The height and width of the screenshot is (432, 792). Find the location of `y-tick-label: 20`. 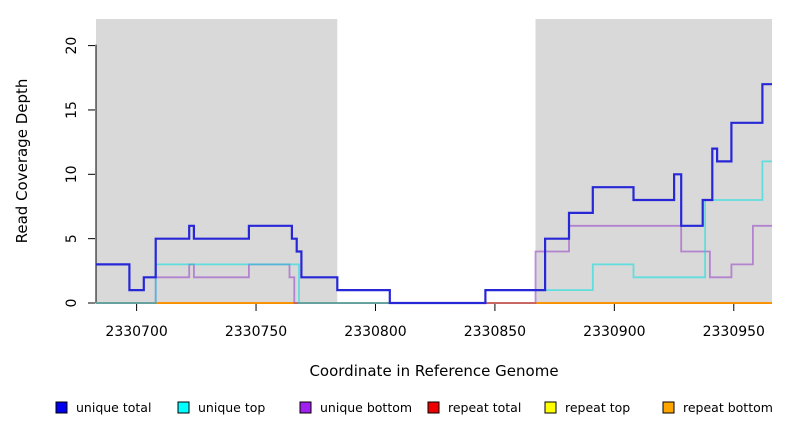

y-tick-label: 20 is located at coordinates (72, 46).